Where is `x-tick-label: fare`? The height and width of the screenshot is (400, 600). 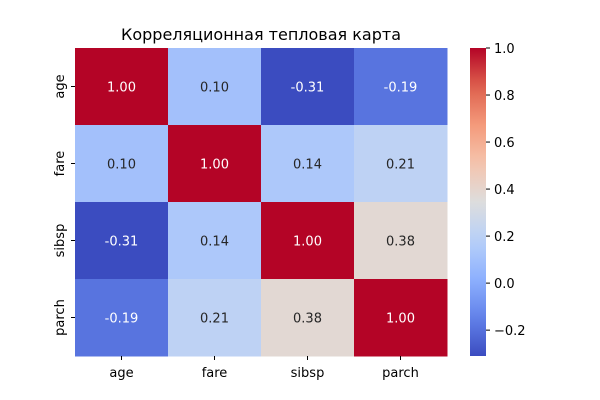 x-tick-label: fare is located at coordinates (215, 373).